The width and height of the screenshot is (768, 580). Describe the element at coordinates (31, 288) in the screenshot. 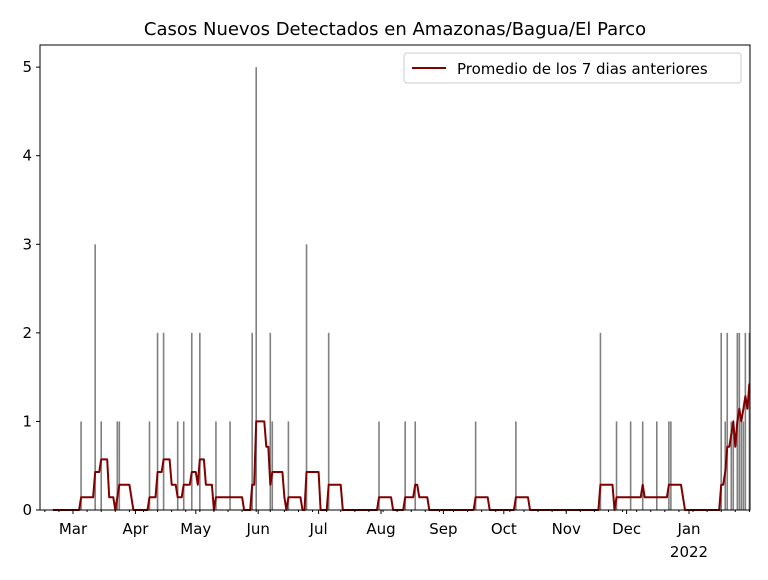

I see `y-axis: 0 1 2 3 4 5` at that location.